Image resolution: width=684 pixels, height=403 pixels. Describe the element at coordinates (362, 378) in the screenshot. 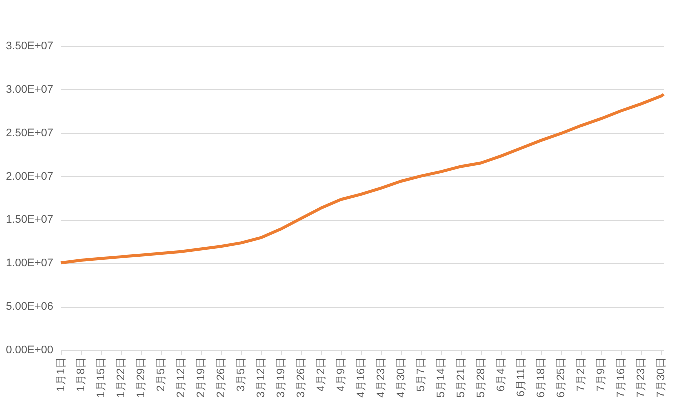

I see `x-tick-label: 4月16日` at that location.